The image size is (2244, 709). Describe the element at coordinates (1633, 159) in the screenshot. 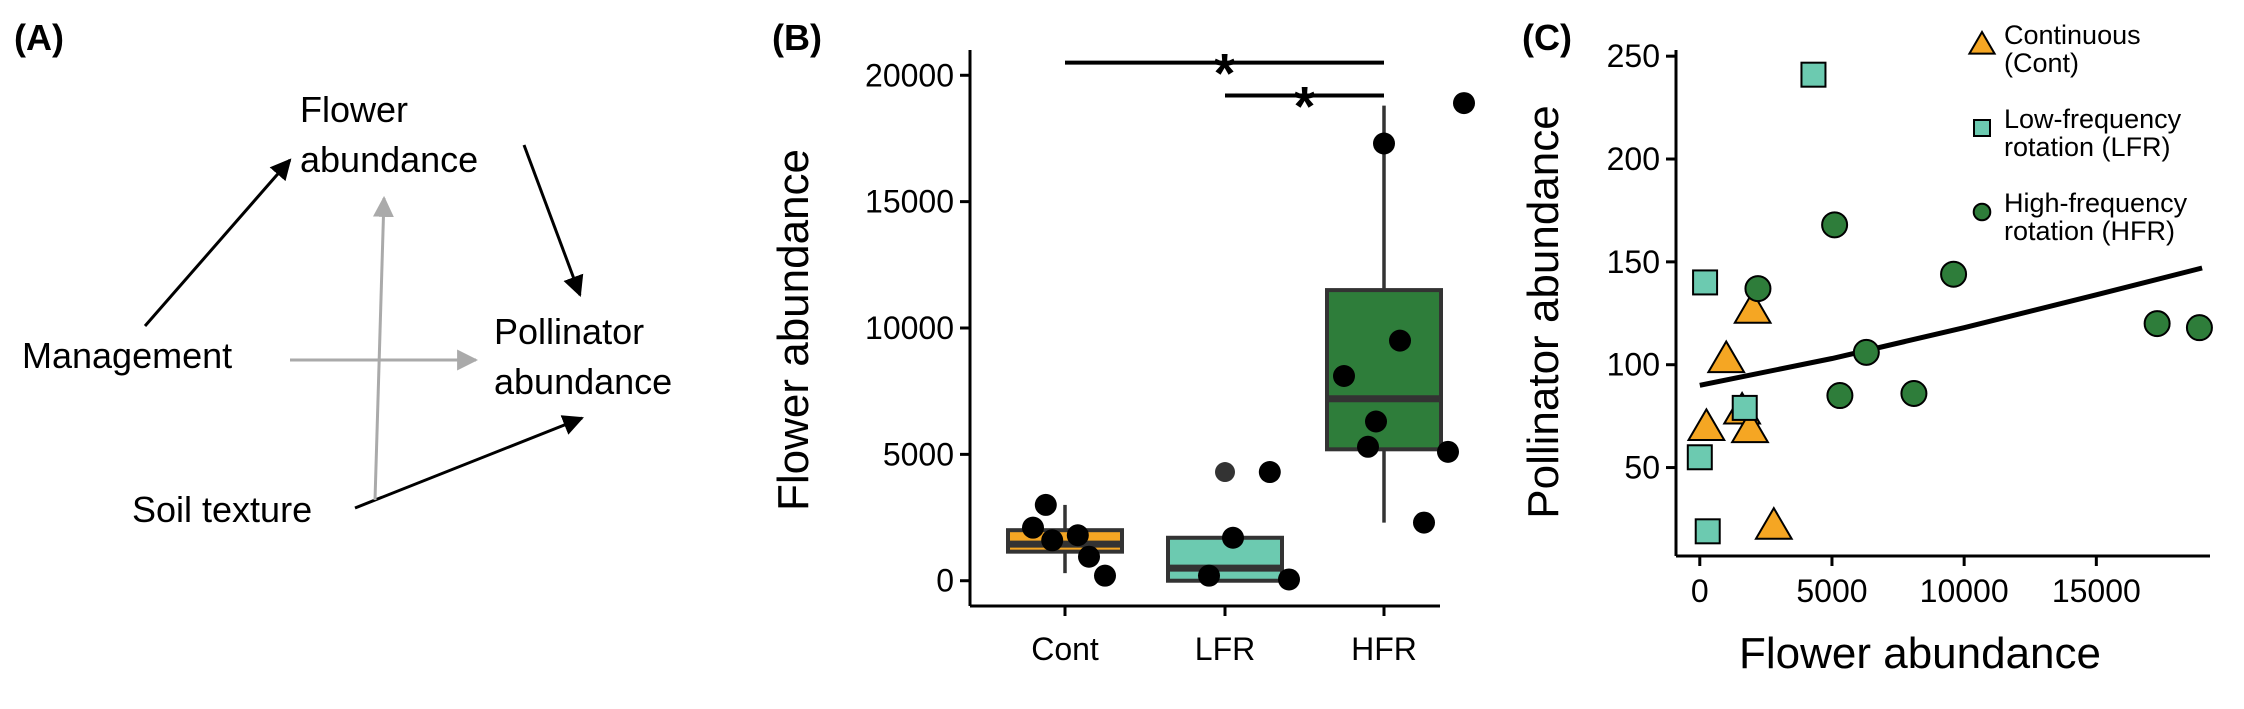

I see `c-y-tick-label: 200` at that location.